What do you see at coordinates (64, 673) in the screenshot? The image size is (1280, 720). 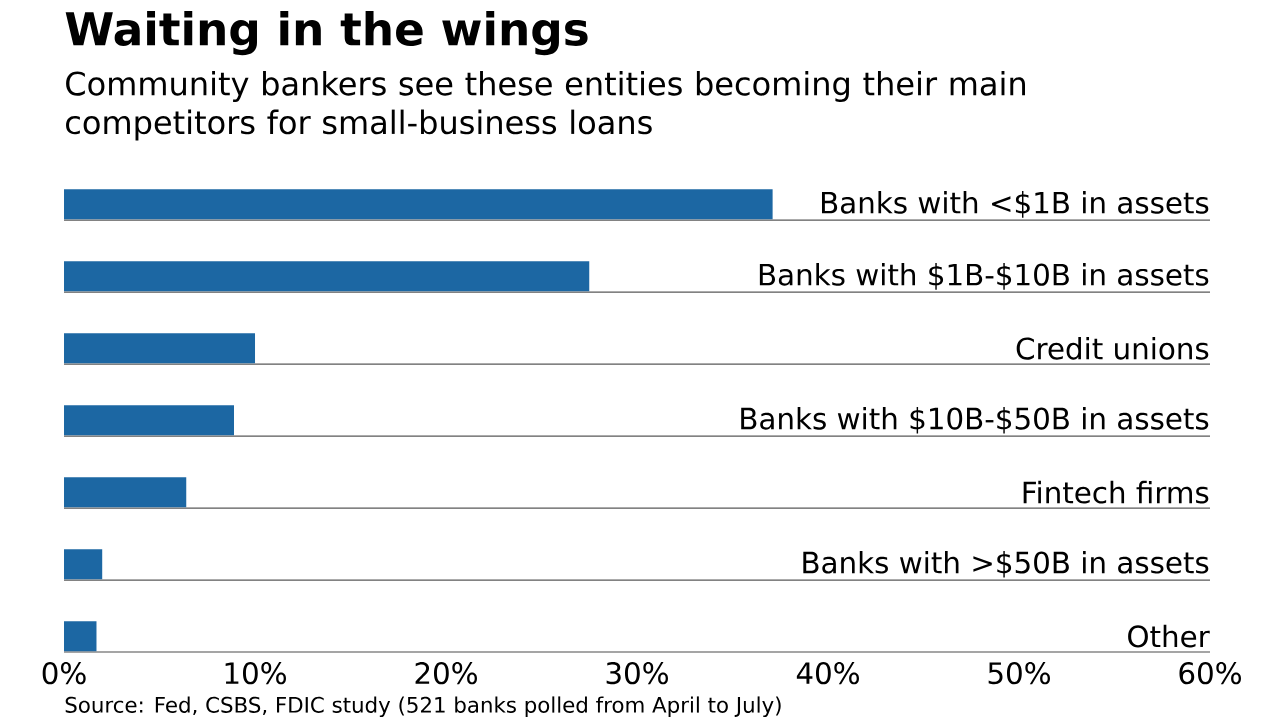 I see `x-tick-label: 0%` at bounding box center [64, 673].